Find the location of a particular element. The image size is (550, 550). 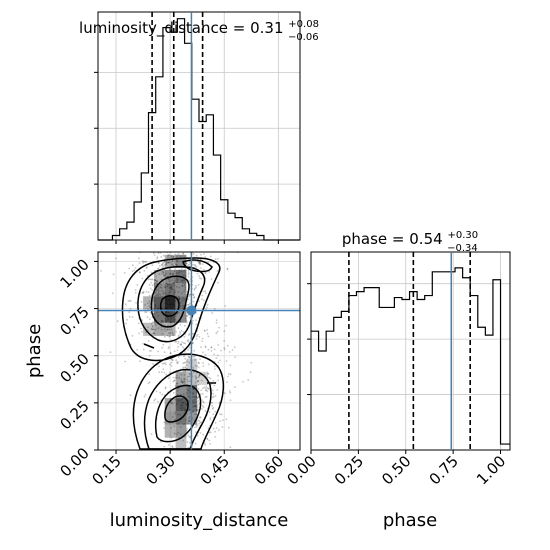

title-subscript: −0.06 is located at coordinates (303, 37).